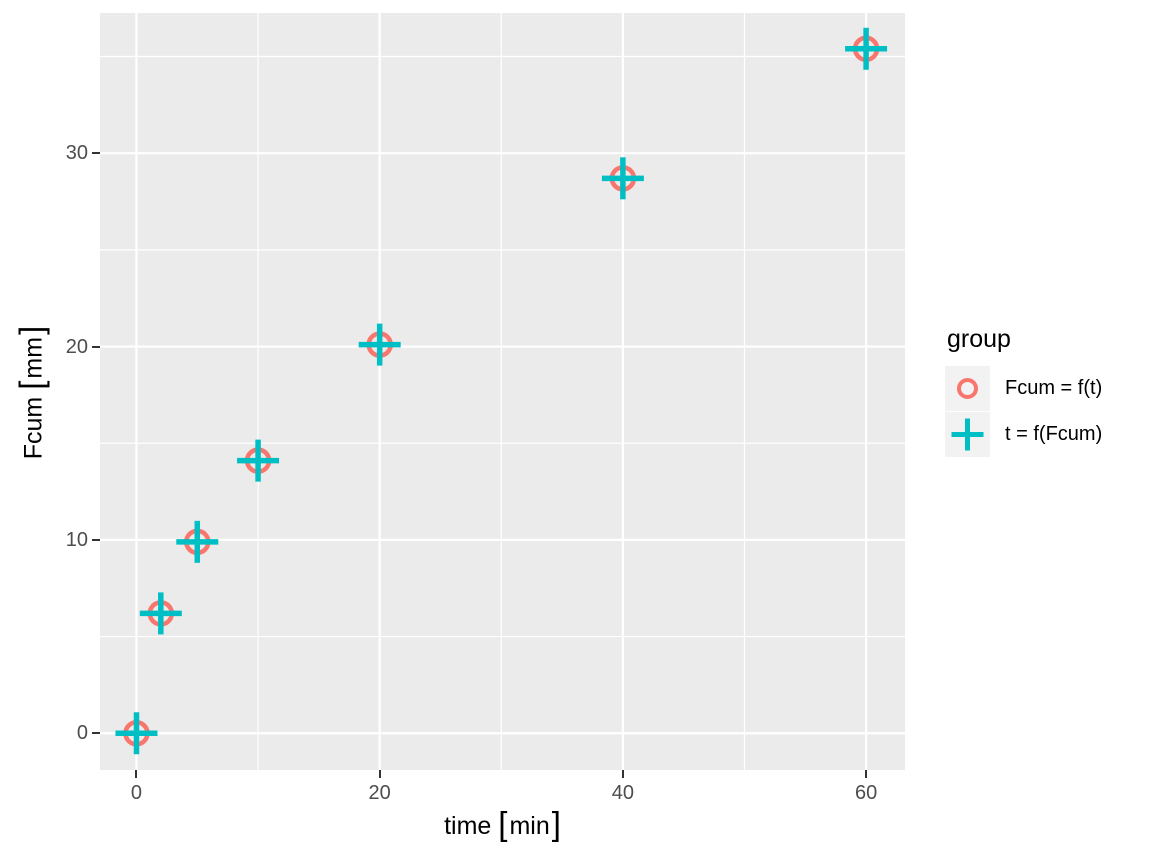  Describe the element at coordinates (622, 793) in the screenshot. I see `x-axis-tick-label: 40` at that location.